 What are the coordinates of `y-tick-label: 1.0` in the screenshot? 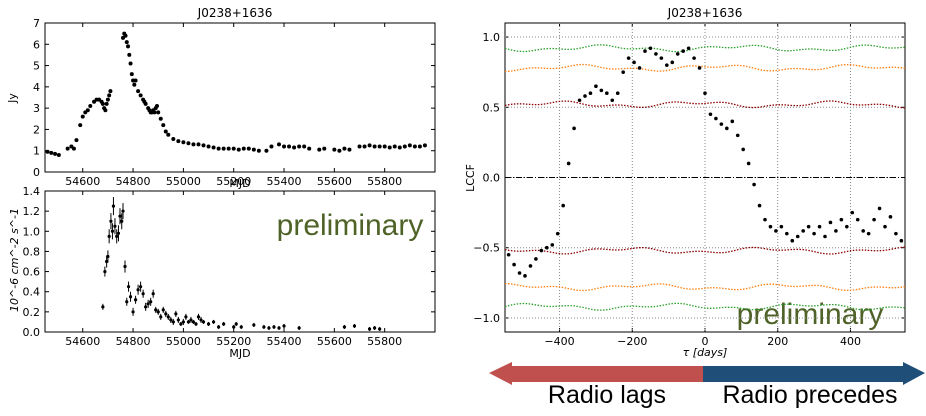 It's located at (32, 231).